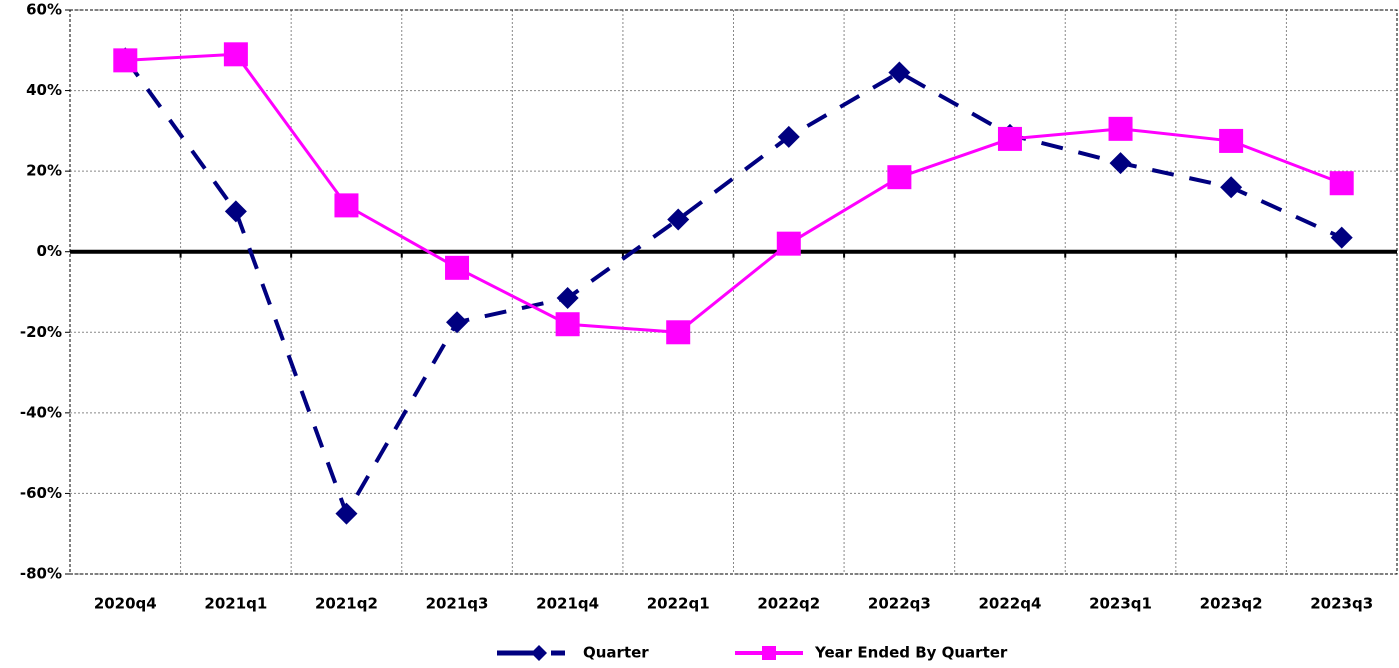 The width and height of the screenshot is (1399, 668). Describe the element at coordinates (44, 171) in the screenshot. I see `y-tick-label: 20%` at that location.